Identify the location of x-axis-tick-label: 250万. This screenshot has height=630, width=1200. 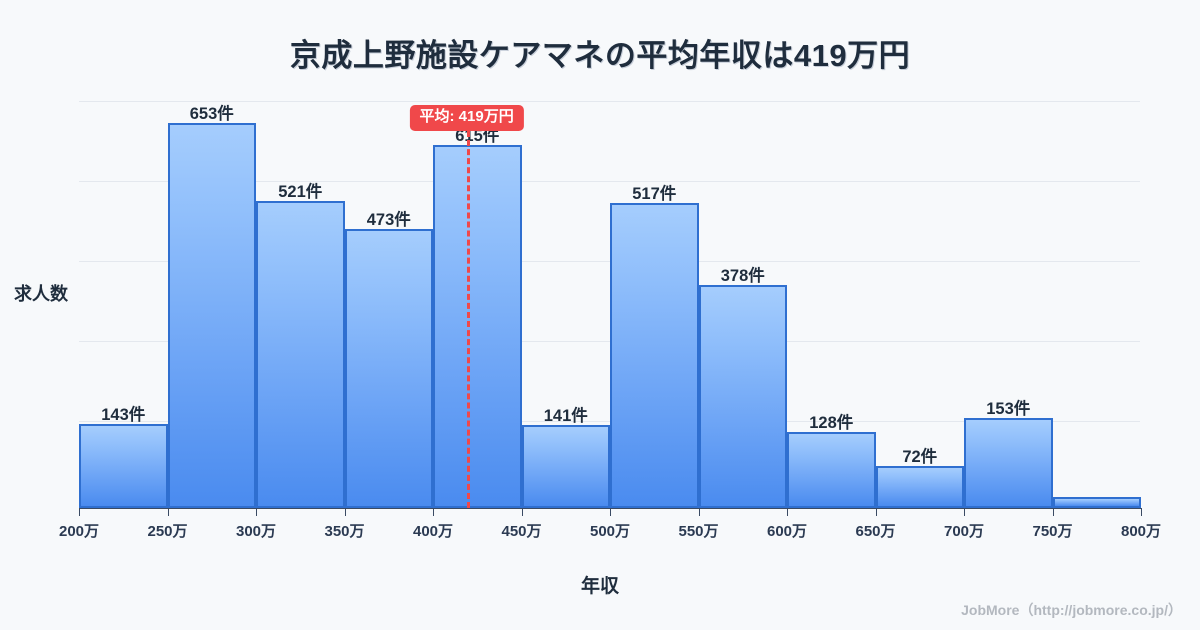
(167, 531).